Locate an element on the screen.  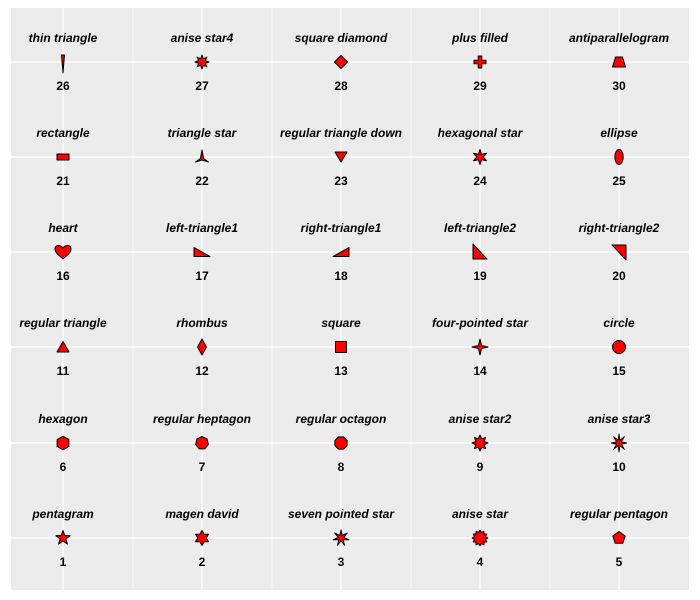
shape-label: triangle star is located at coordinates (203, 133).